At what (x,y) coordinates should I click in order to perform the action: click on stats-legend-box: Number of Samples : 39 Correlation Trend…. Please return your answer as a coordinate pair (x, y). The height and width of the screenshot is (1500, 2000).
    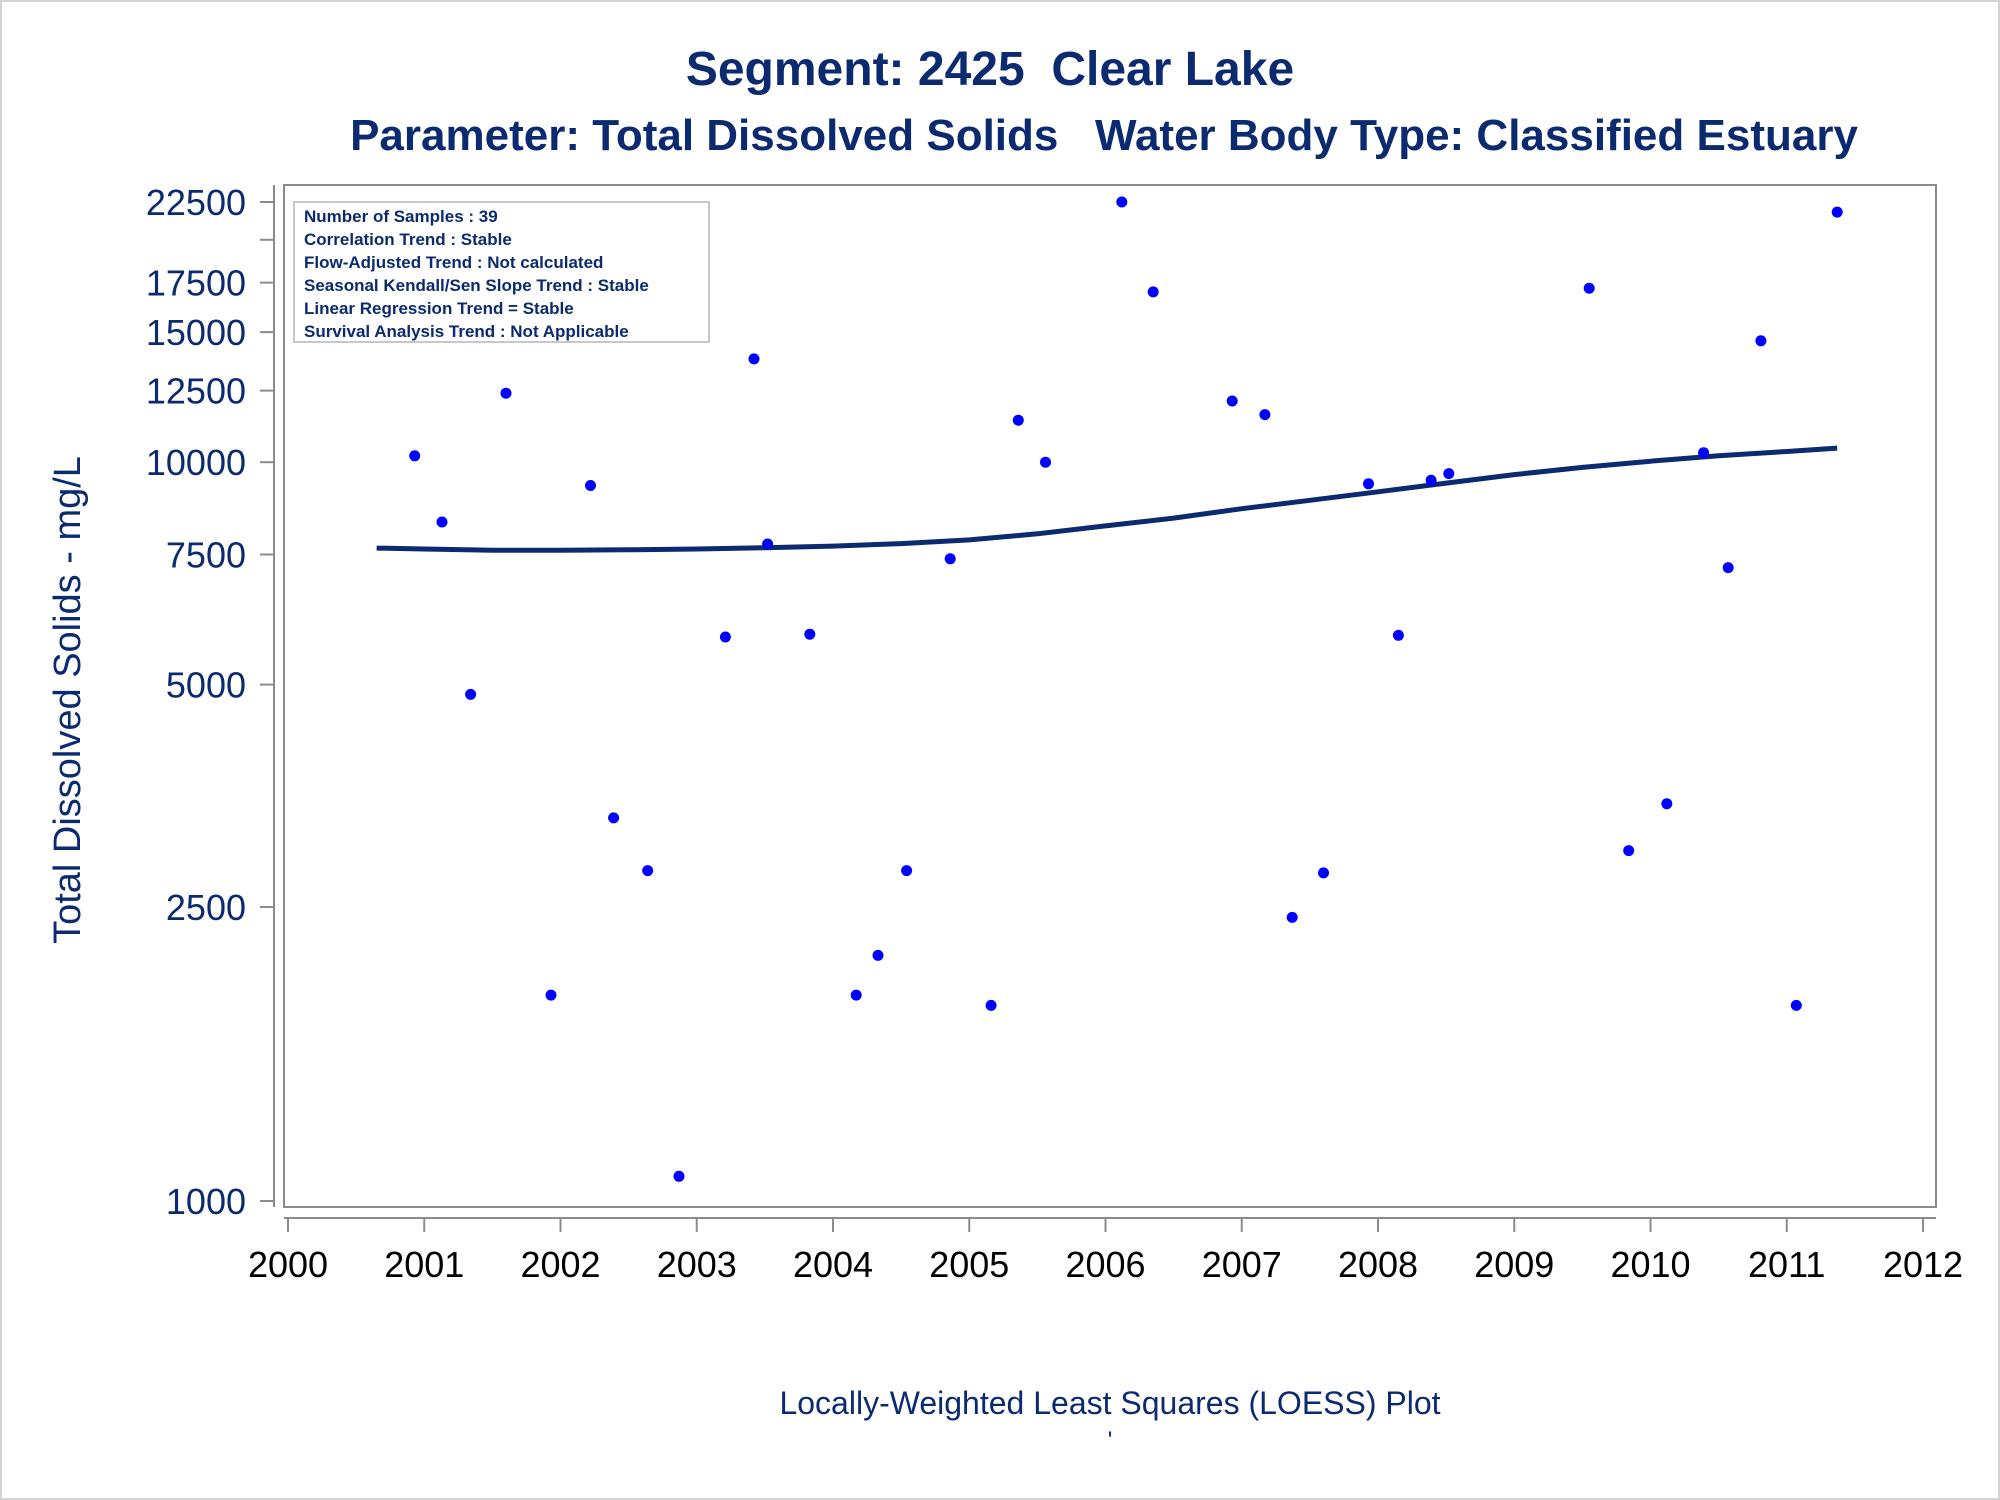
    Looking at the image, I should click on (501, 272).